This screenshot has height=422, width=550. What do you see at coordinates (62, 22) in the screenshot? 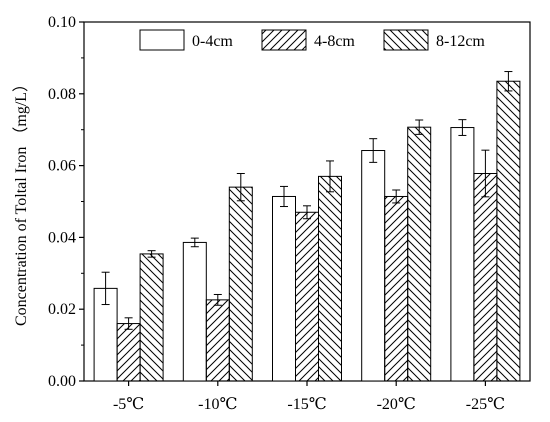
I see `y-tick-label: 0.10` at bounding box center [62, 22].